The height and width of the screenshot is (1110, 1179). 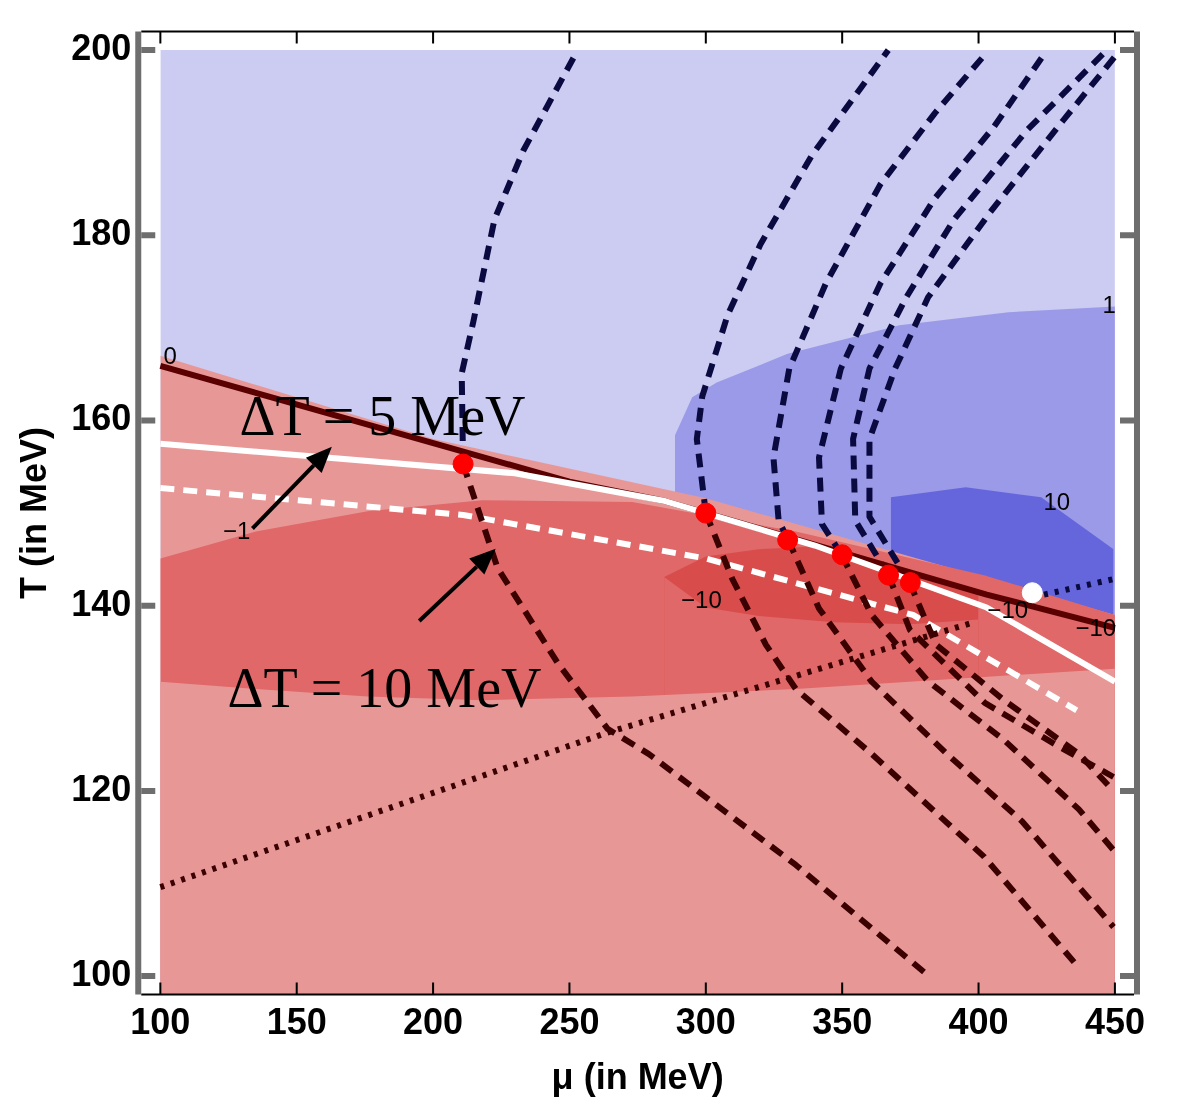 What do you see at coordinates (296, 1022) in the screenshot?
I see `x-tick-label: 150` at bounding box center [296, 1022].